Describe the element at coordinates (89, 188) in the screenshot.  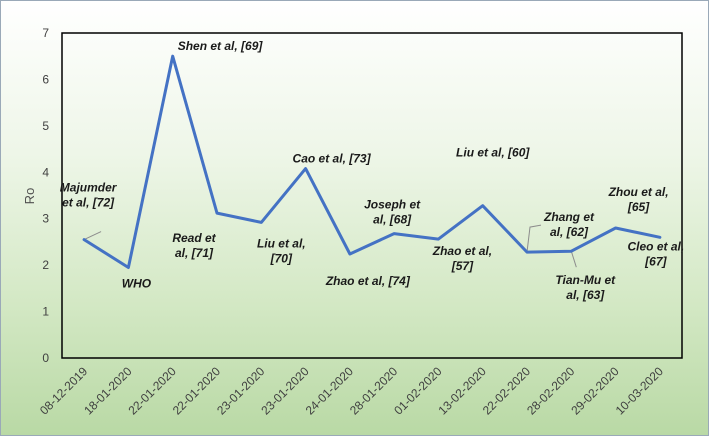
I see `annotation-line: Majumder` at that location.